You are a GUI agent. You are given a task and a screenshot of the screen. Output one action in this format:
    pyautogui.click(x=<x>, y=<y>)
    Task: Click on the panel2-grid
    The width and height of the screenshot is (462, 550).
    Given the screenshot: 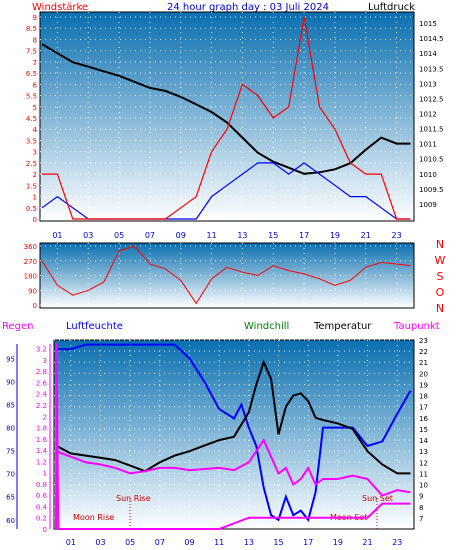 What is the action you would take?
    pyautogui.click(x=227, y=275)
    